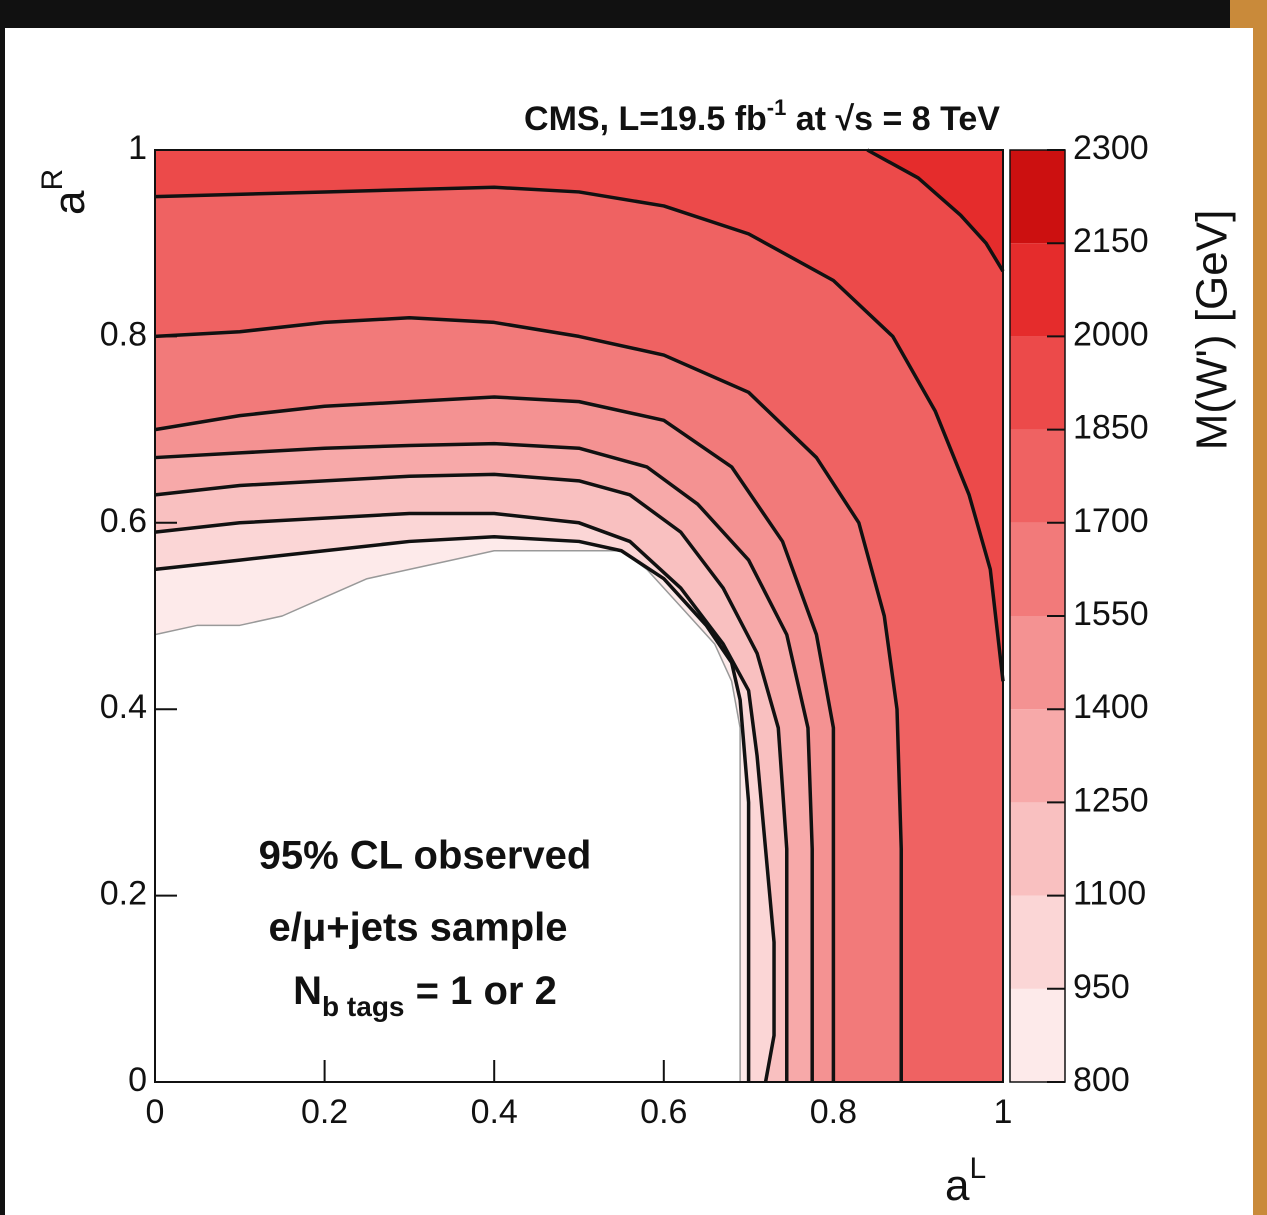 This screenshot has height=1215, width=1267. Describe the element at coordinates (645, 119) in the screenshot. I see `title-text: CMS, L=19.5 fb` at that location.